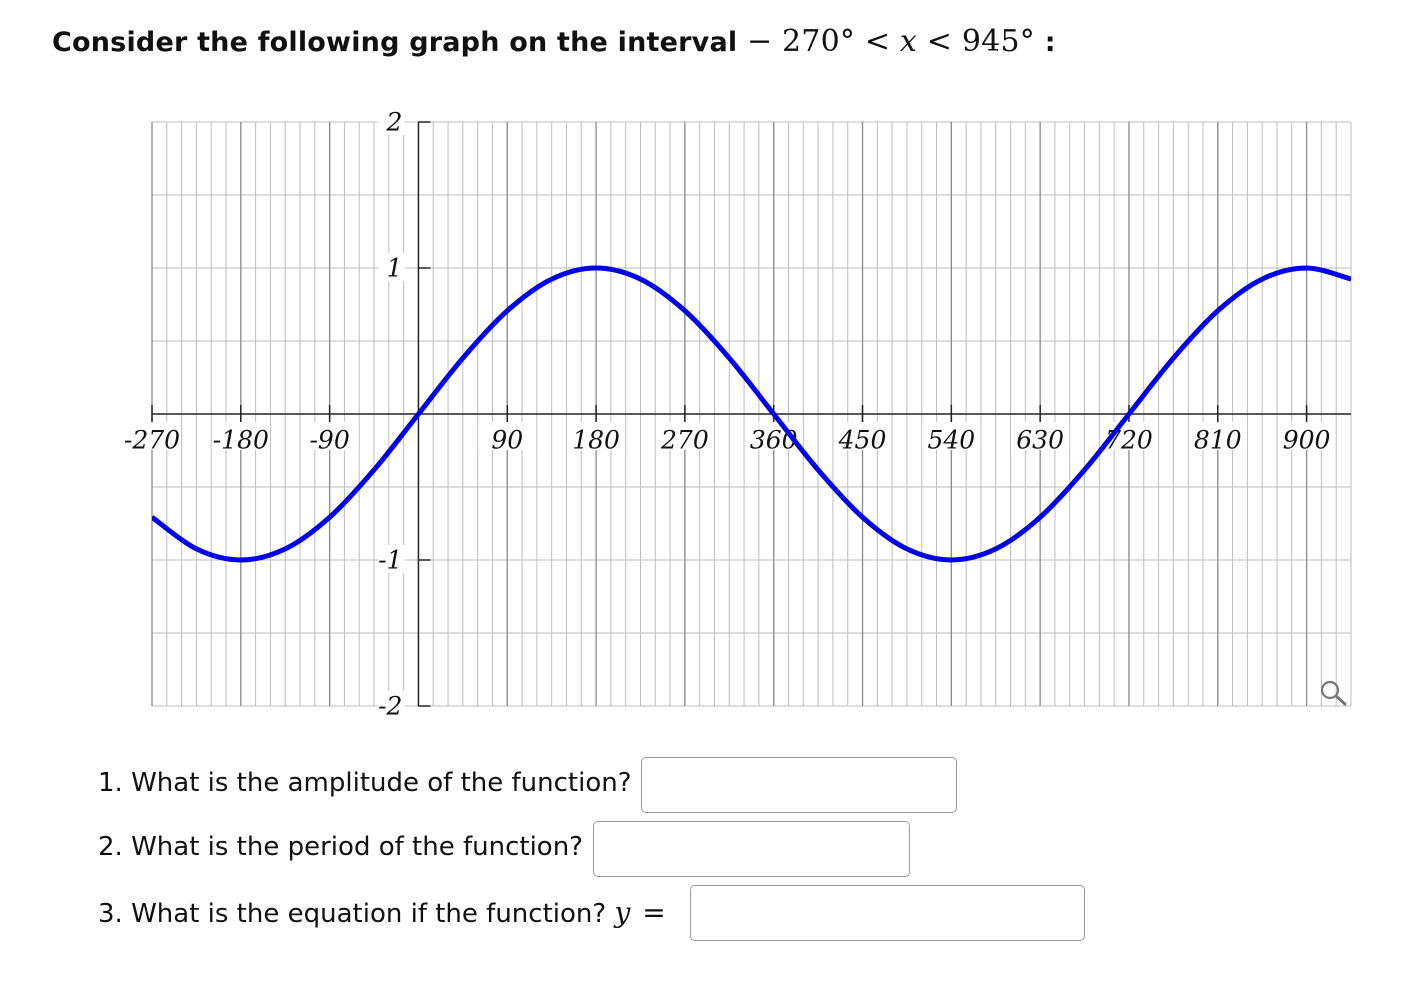 This screenshot has width=1414, height=1004. I want to click on equation-input, so click(887, 913).